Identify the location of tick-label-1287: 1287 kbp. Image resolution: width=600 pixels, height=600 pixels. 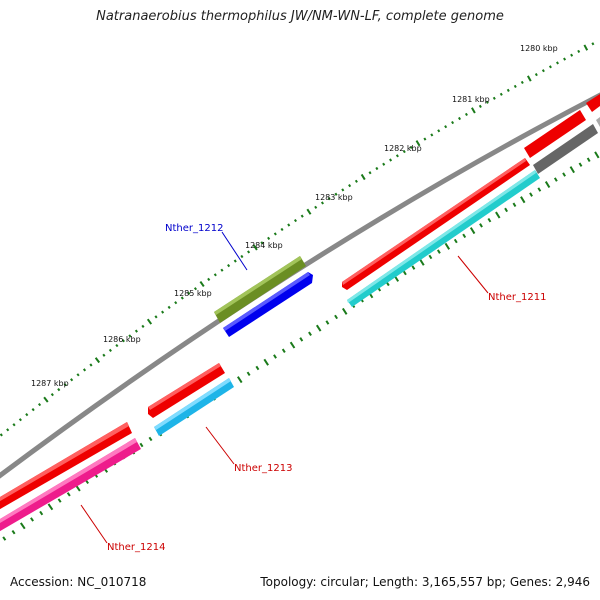
(50, 383).